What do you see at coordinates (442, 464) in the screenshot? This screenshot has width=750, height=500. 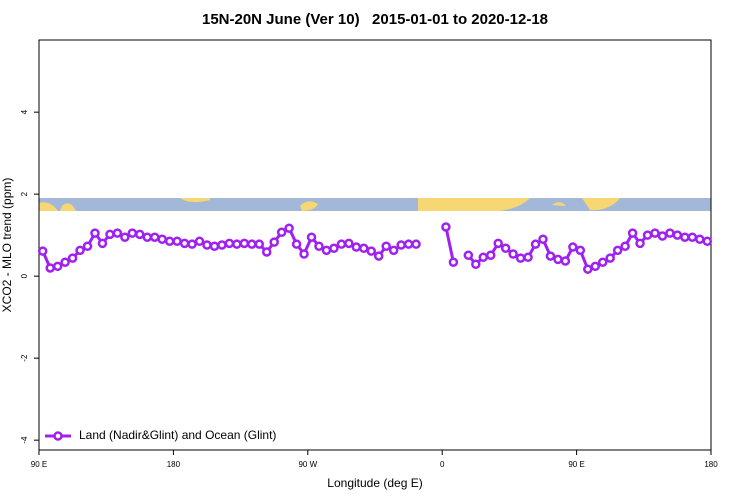 I see `x-tick-label: 0` at bounding box center [442, 464].